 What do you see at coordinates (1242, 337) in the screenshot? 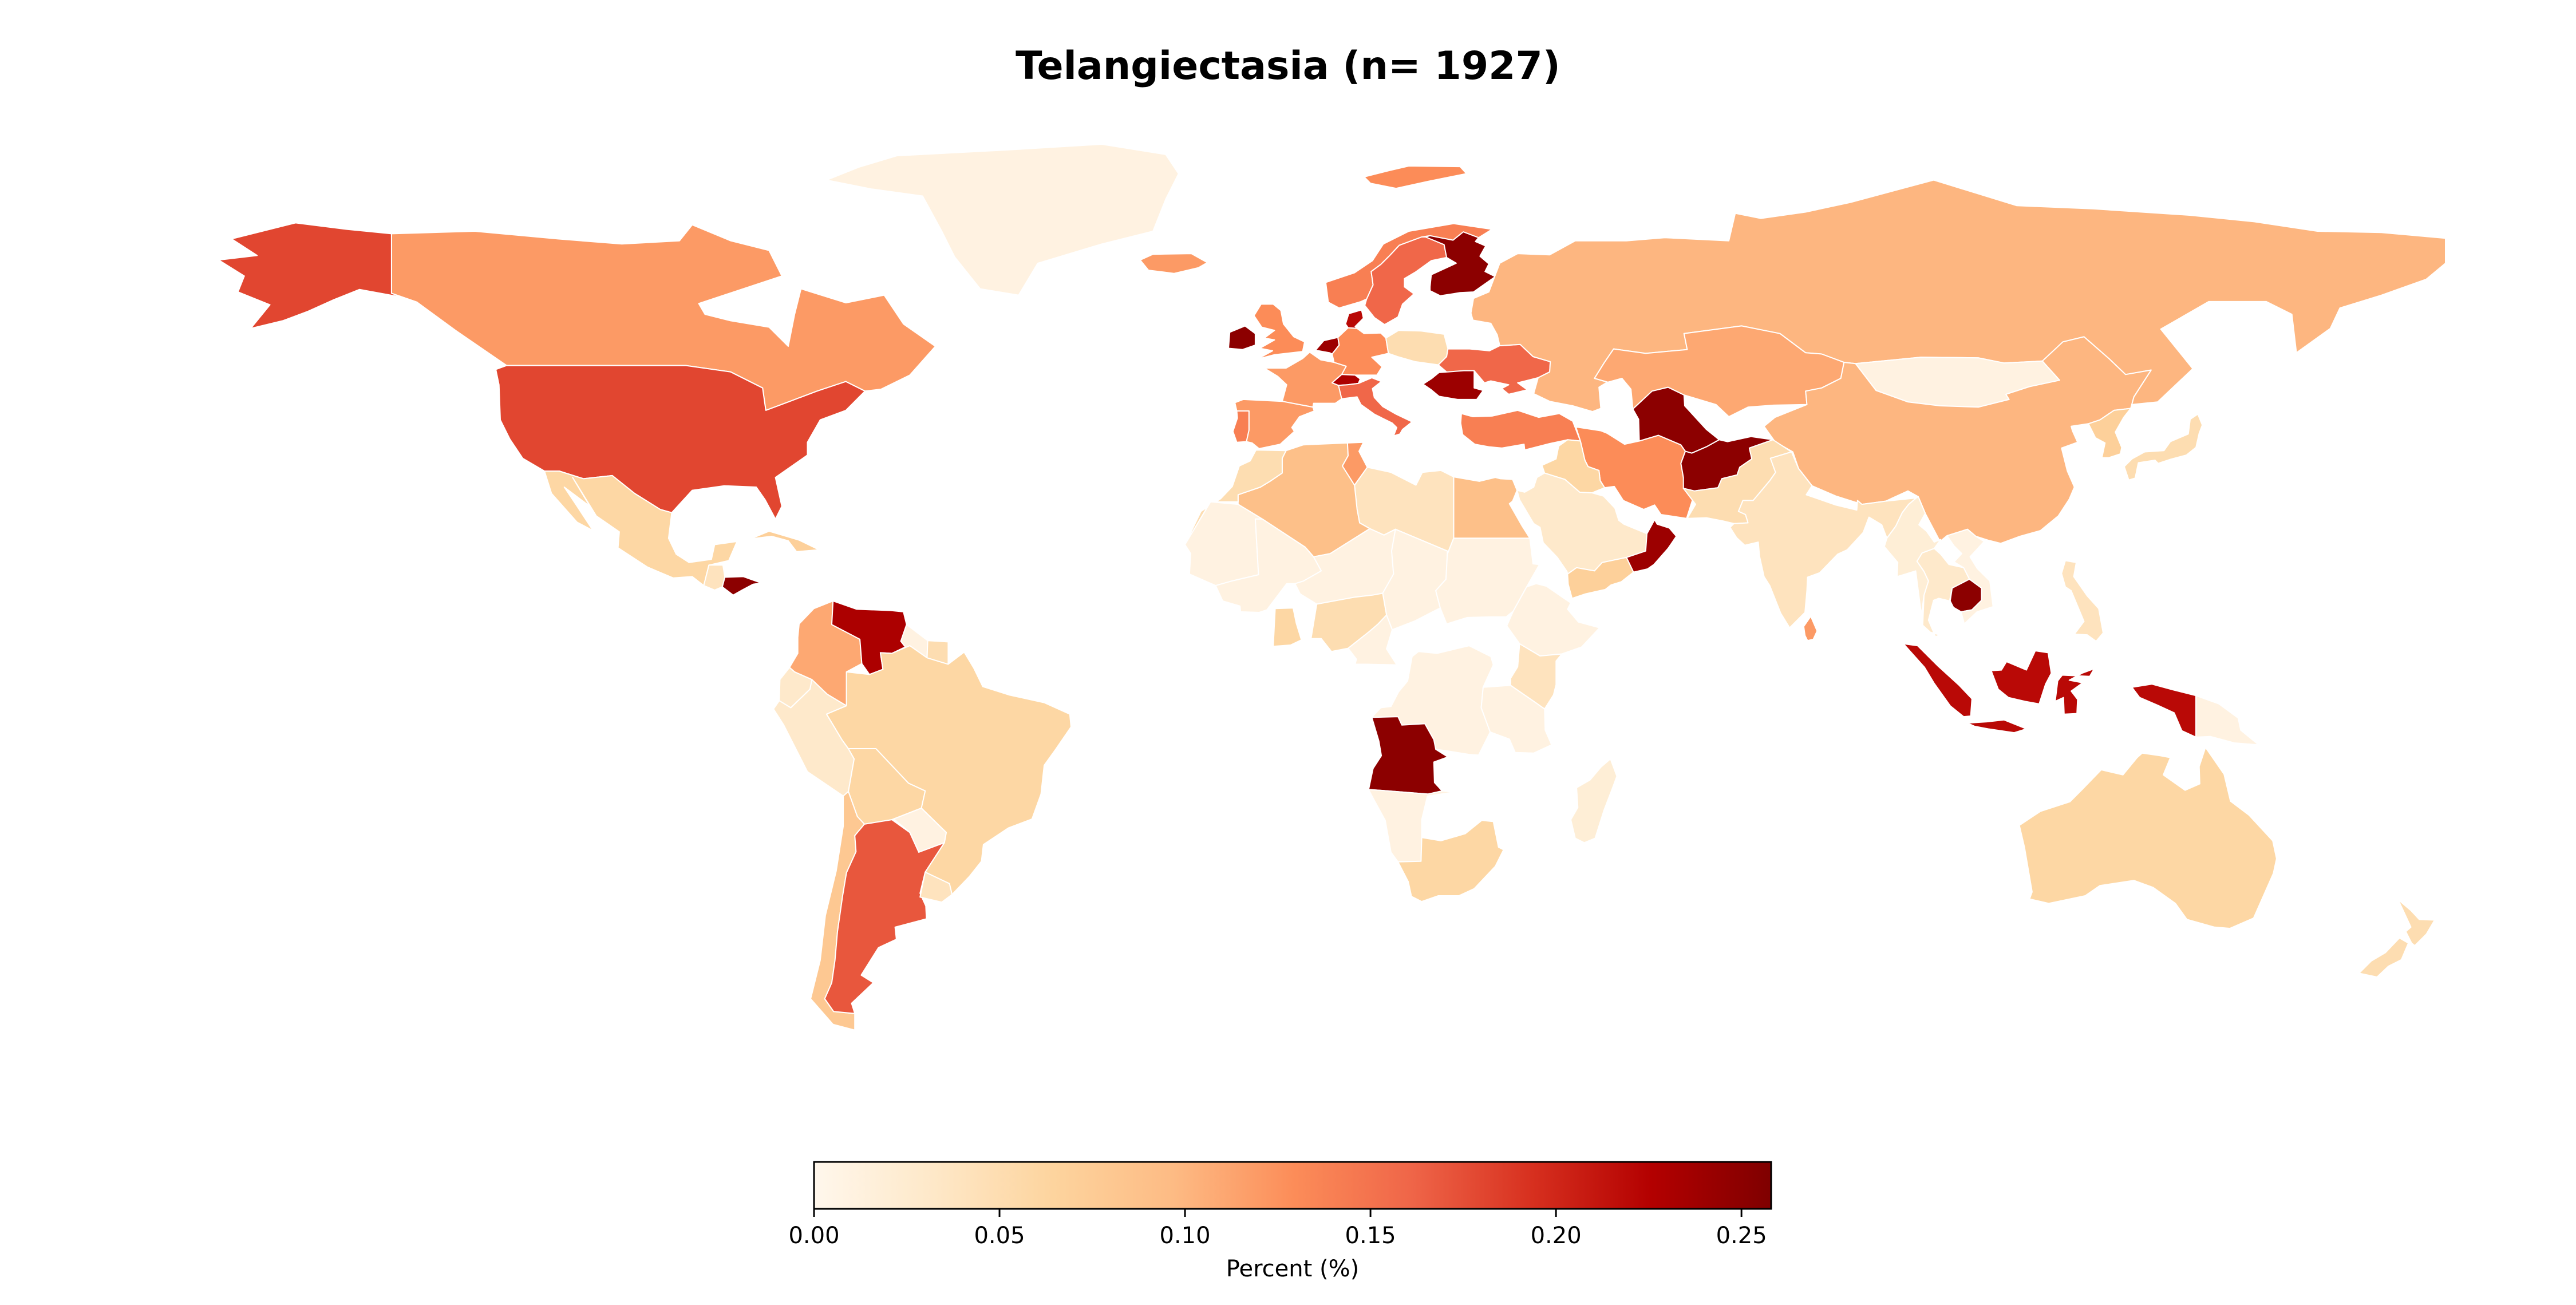
I see `region-ireland` at bounding box center [1242, 337].